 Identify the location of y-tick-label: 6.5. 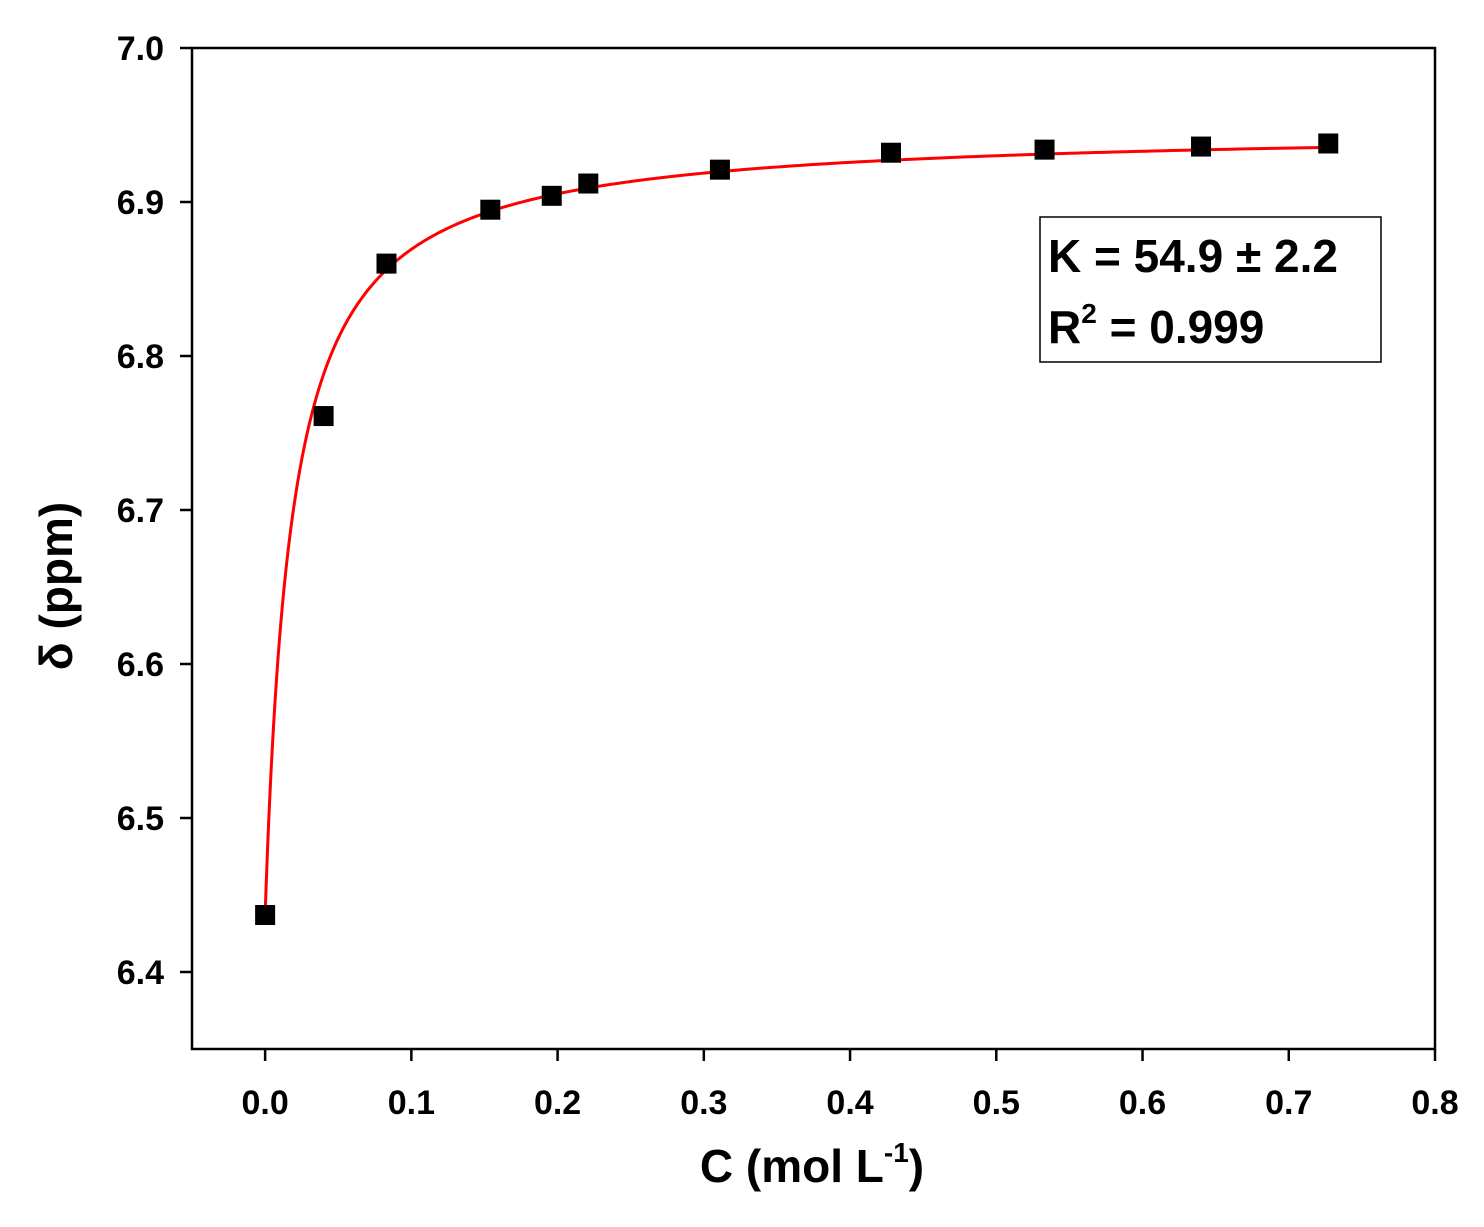
(140, 819).